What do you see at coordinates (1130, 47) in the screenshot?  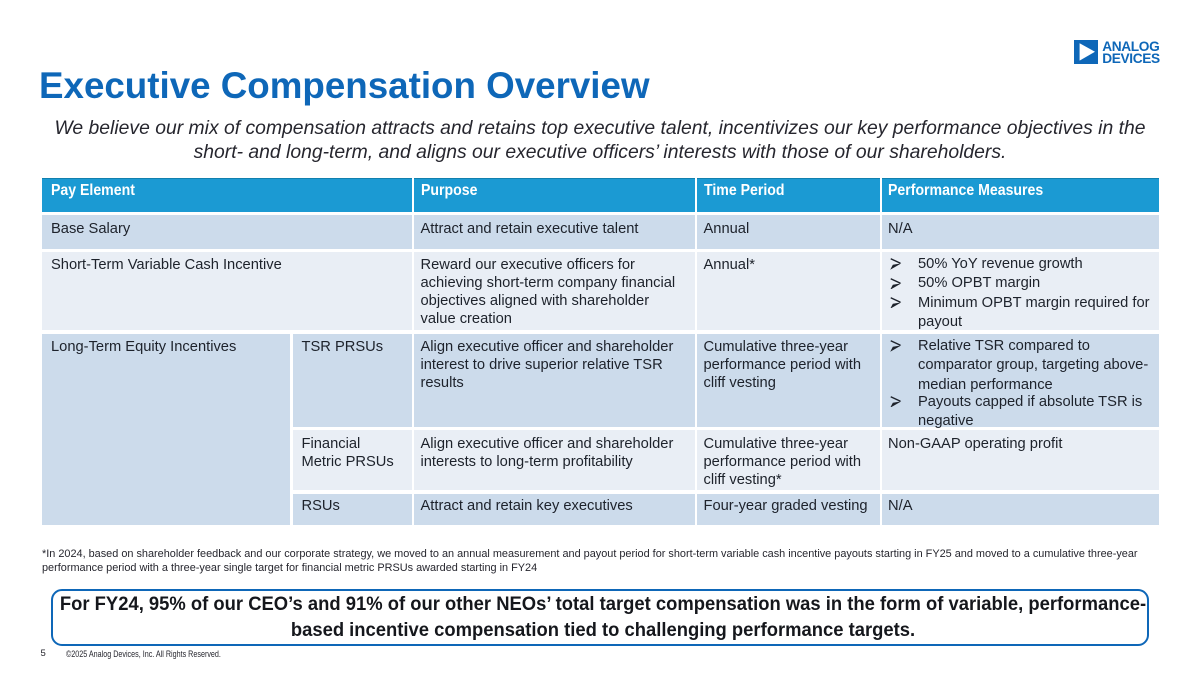 I see `svg-text: ANALOG` at bounding box center [1130, 47].